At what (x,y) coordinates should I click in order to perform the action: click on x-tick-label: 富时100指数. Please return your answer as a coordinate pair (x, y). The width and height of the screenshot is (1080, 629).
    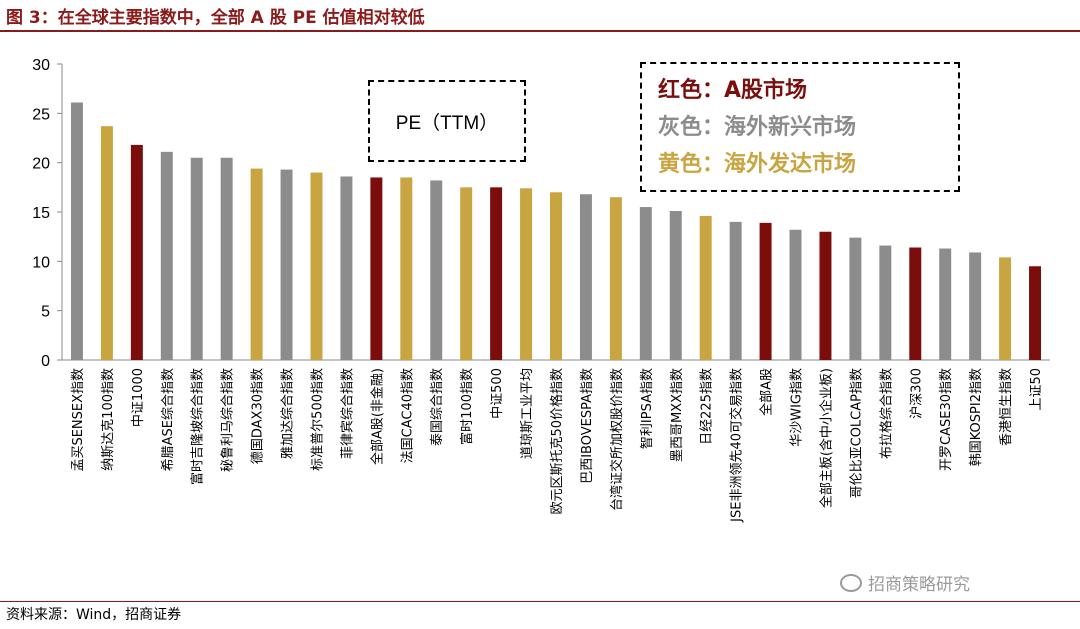
    Looking at the image, I should click on (467, 406).